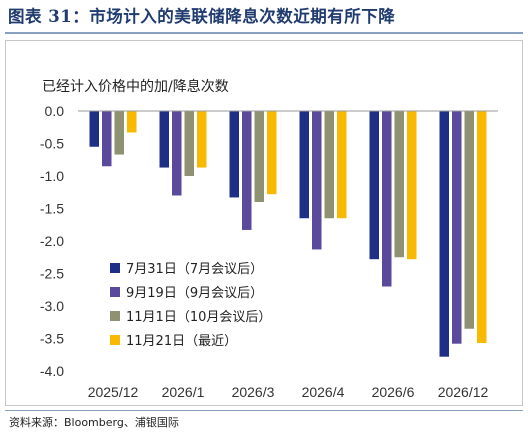 Image resolution: width=528 pixels, height=436 pixels. What do you see at coordinates (52, 209) in the screenshot?
I see `y-tick-label: -1.5` at bounding box center [52, 209].